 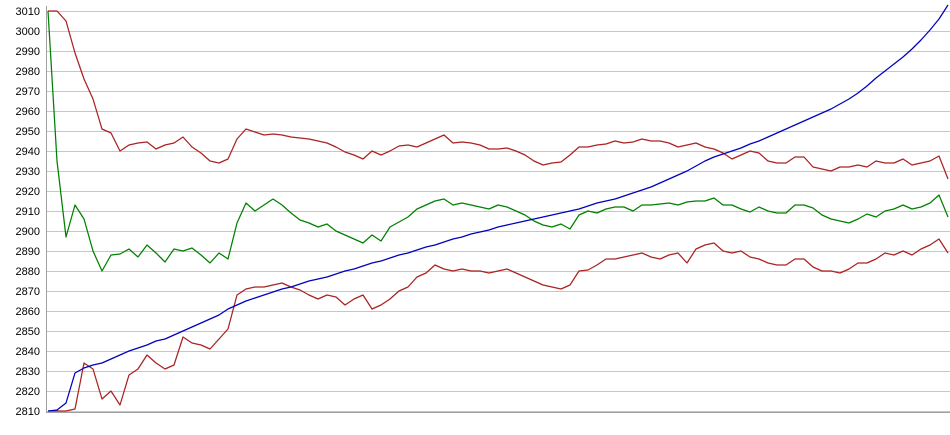 What do you see at coordinates (28, 352) in the screenshot?
I see `y-axis-label: 2840` at bounding box center [28, 352].